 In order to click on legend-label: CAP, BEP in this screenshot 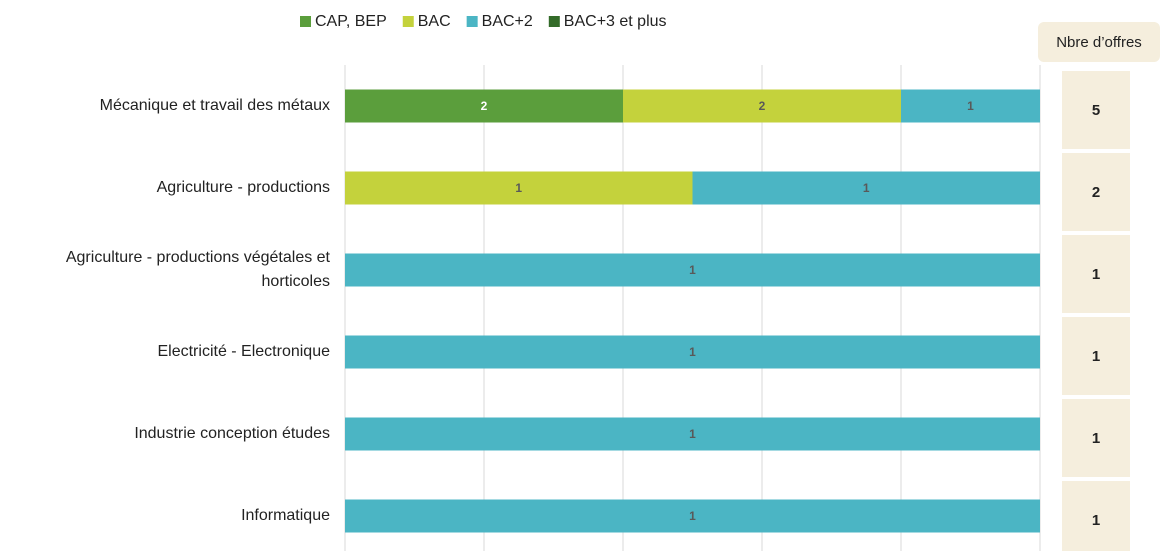, I will do `click(351, 21)`.